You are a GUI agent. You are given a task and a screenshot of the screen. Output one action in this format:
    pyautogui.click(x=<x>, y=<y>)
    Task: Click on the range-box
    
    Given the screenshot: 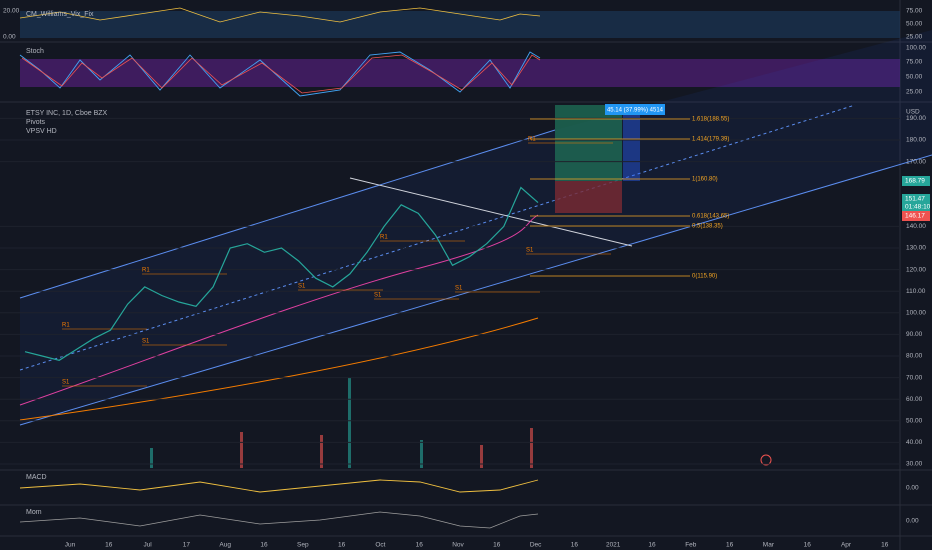 What is the action you would take?
    pyautogui.click(x=631, y=143)
    